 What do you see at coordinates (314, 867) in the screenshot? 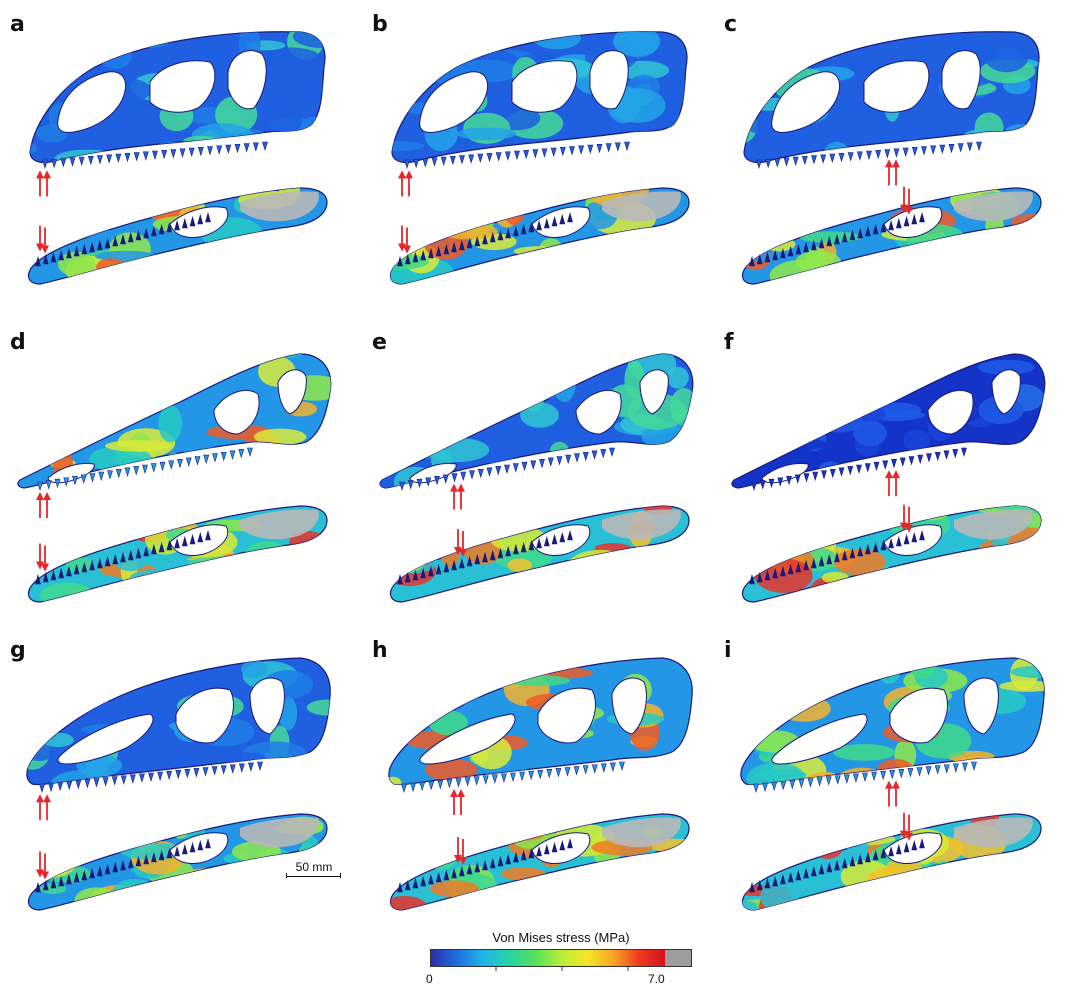
I see `scale-bar-label: 50 mm` at bounding box center [314, 867].